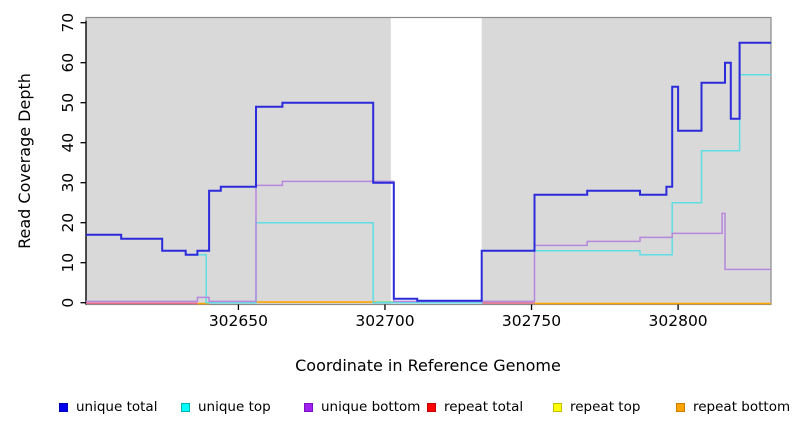  Describe the element at coordinates (678, 321) in the screenshot. I see `x-tick-label: 302800` at that location.